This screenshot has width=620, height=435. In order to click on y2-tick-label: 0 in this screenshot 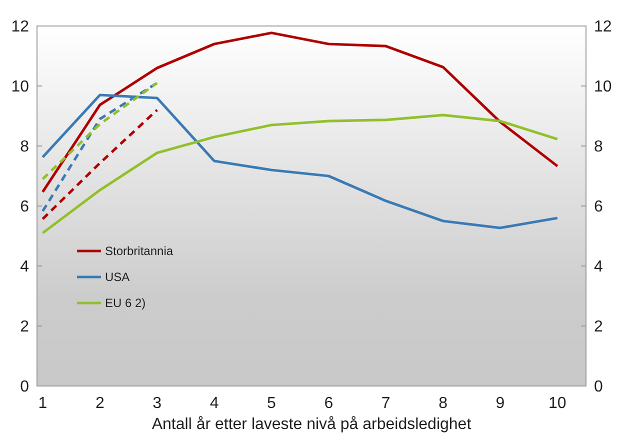, I will do `click(598, 387)`.